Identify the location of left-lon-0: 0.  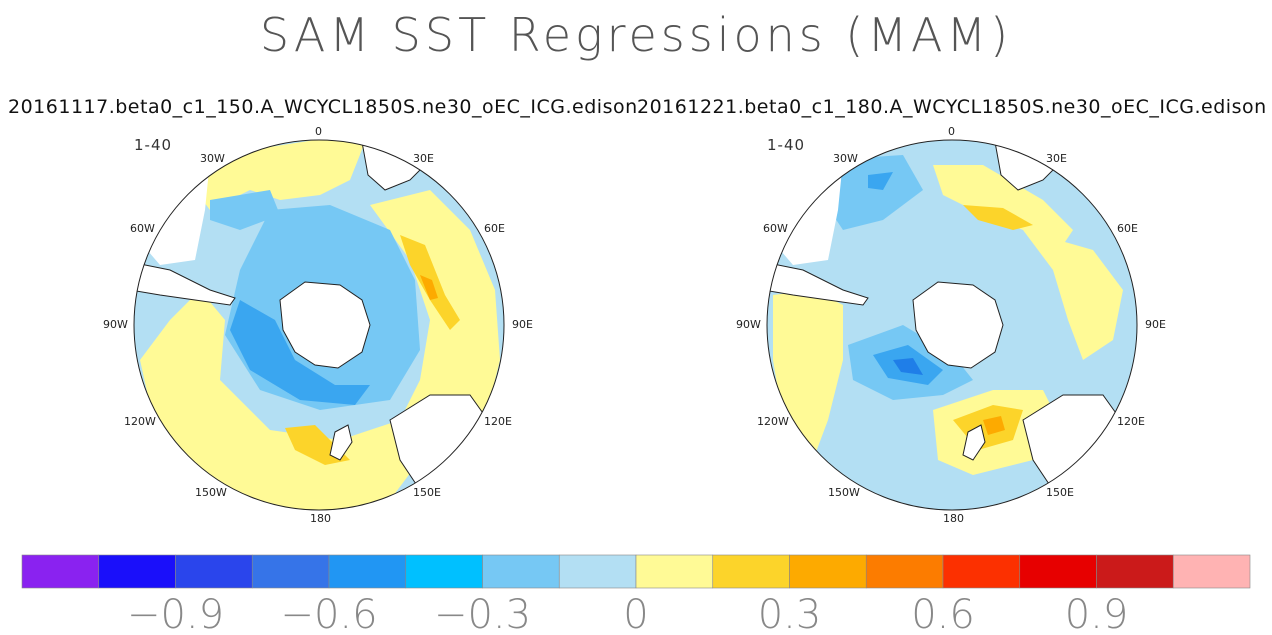
(318, 131).